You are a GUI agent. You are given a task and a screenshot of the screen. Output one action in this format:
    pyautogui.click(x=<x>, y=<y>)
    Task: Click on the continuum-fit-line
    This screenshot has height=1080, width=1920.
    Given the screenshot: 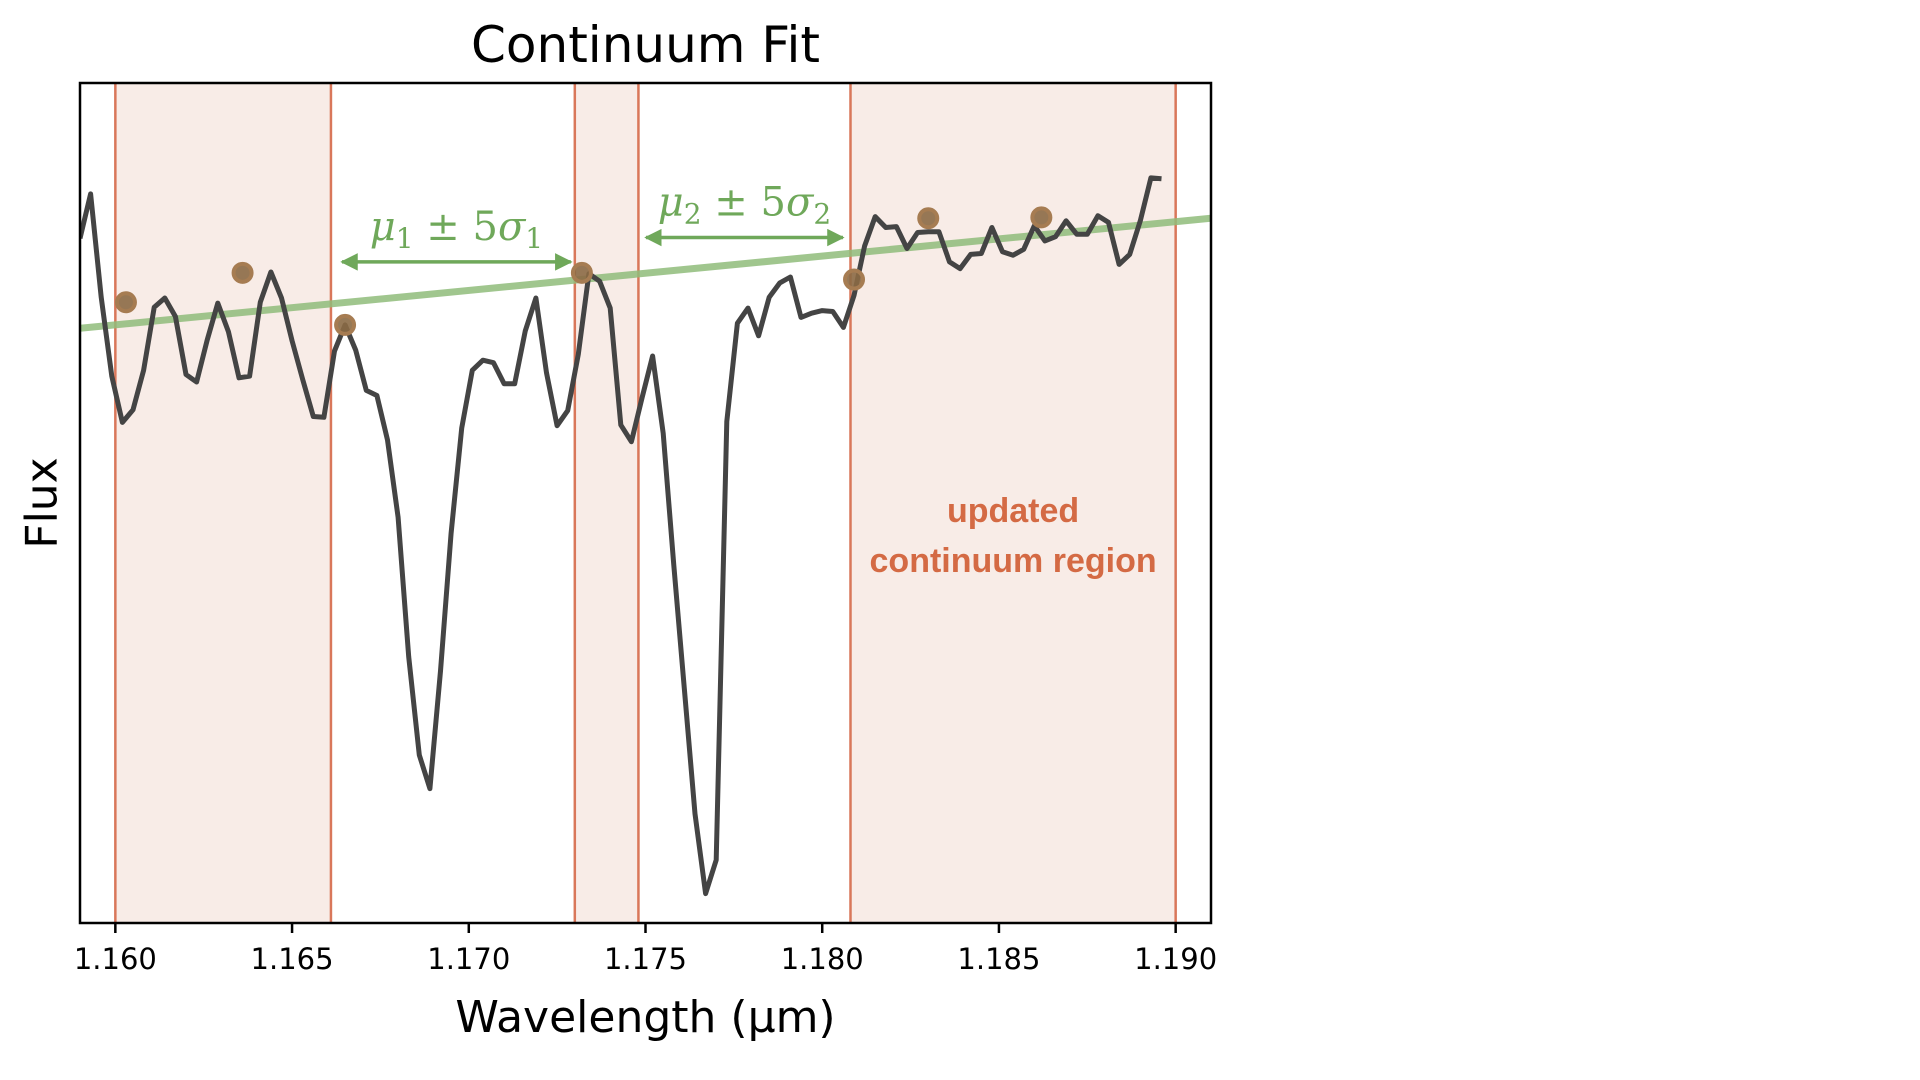 What is the action you would take?
    pyautogui.click(x=645, y=273)
    